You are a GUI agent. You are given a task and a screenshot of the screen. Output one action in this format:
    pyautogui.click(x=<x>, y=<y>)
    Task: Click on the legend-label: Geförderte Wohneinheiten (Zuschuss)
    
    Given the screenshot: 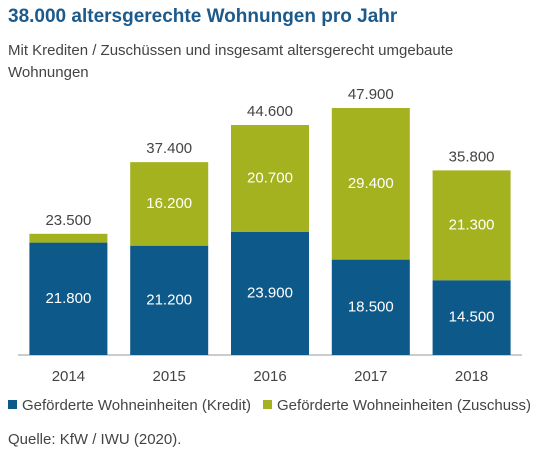 What is the action you would take?
    pyautogui.click(x=404, y=405)
    